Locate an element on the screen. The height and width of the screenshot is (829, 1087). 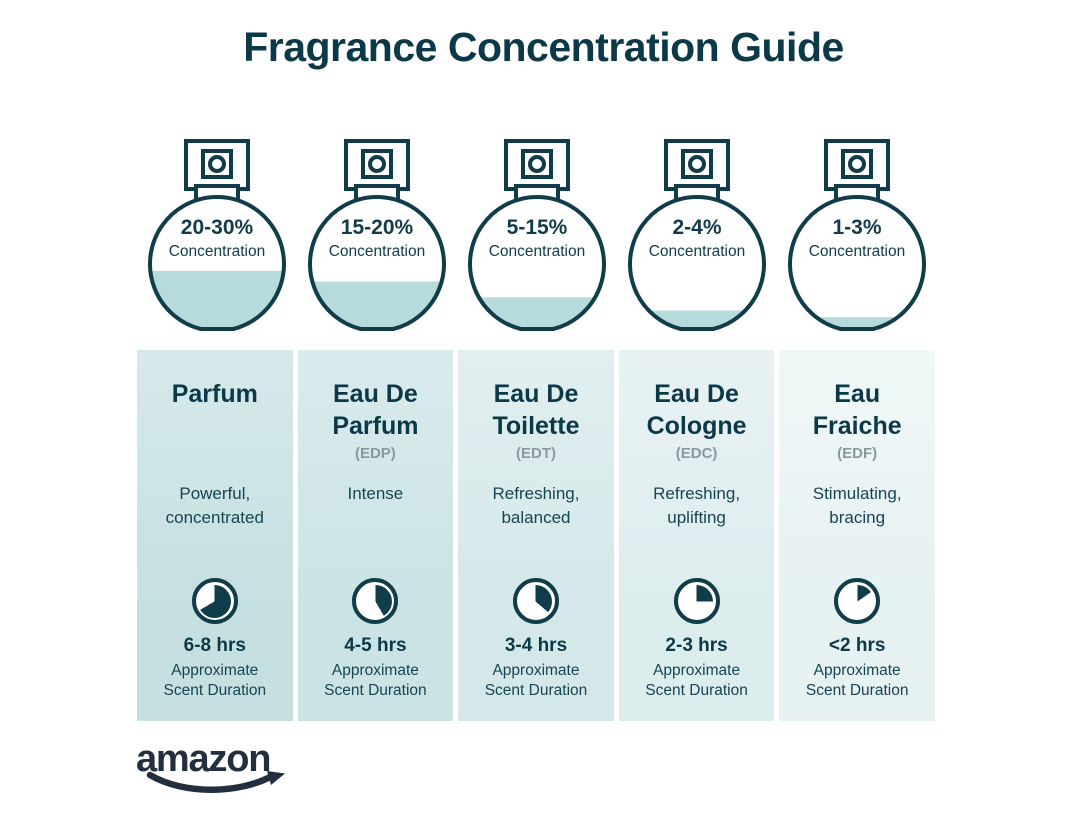
bottle-label: 1-3% Concentration is located at coordinates (857, 238).